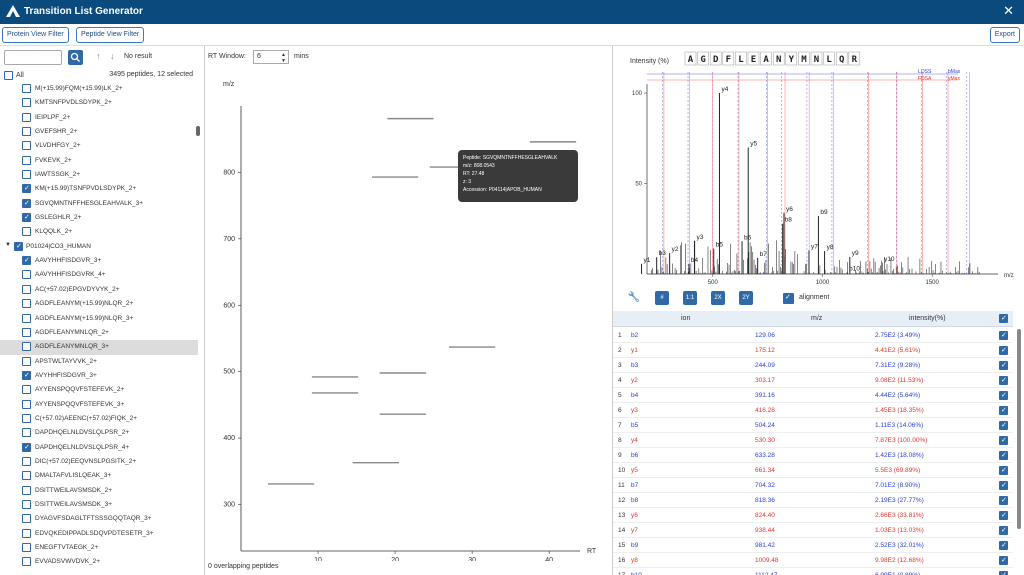 This screenshot has height=575, width=1024. Describe the element at coordinates (817, 318) in the screenshot. I see `header-mz: m/z` at that location.